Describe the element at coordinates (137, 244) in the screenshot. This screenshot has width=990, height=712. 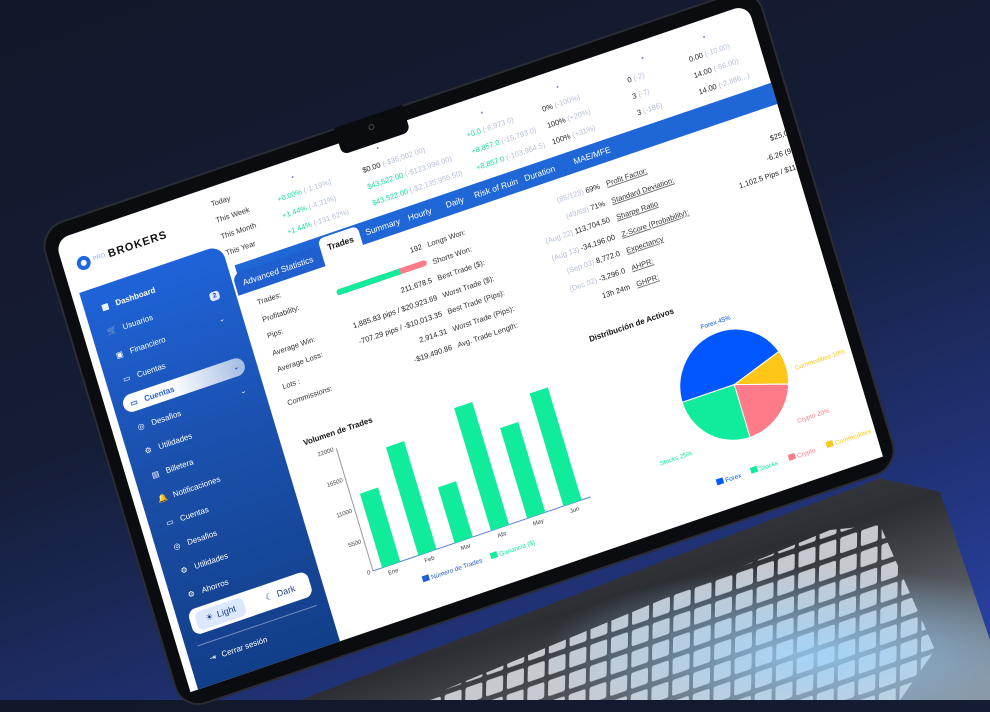
I see `logo-name: BROKERS` at that location.